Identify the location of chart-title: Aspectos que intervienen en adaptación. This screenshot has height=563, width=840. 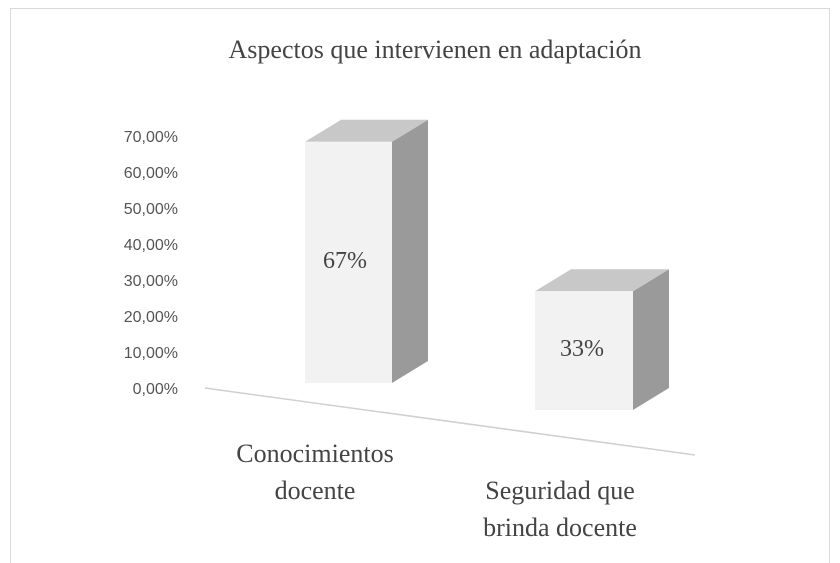
(435, 49).